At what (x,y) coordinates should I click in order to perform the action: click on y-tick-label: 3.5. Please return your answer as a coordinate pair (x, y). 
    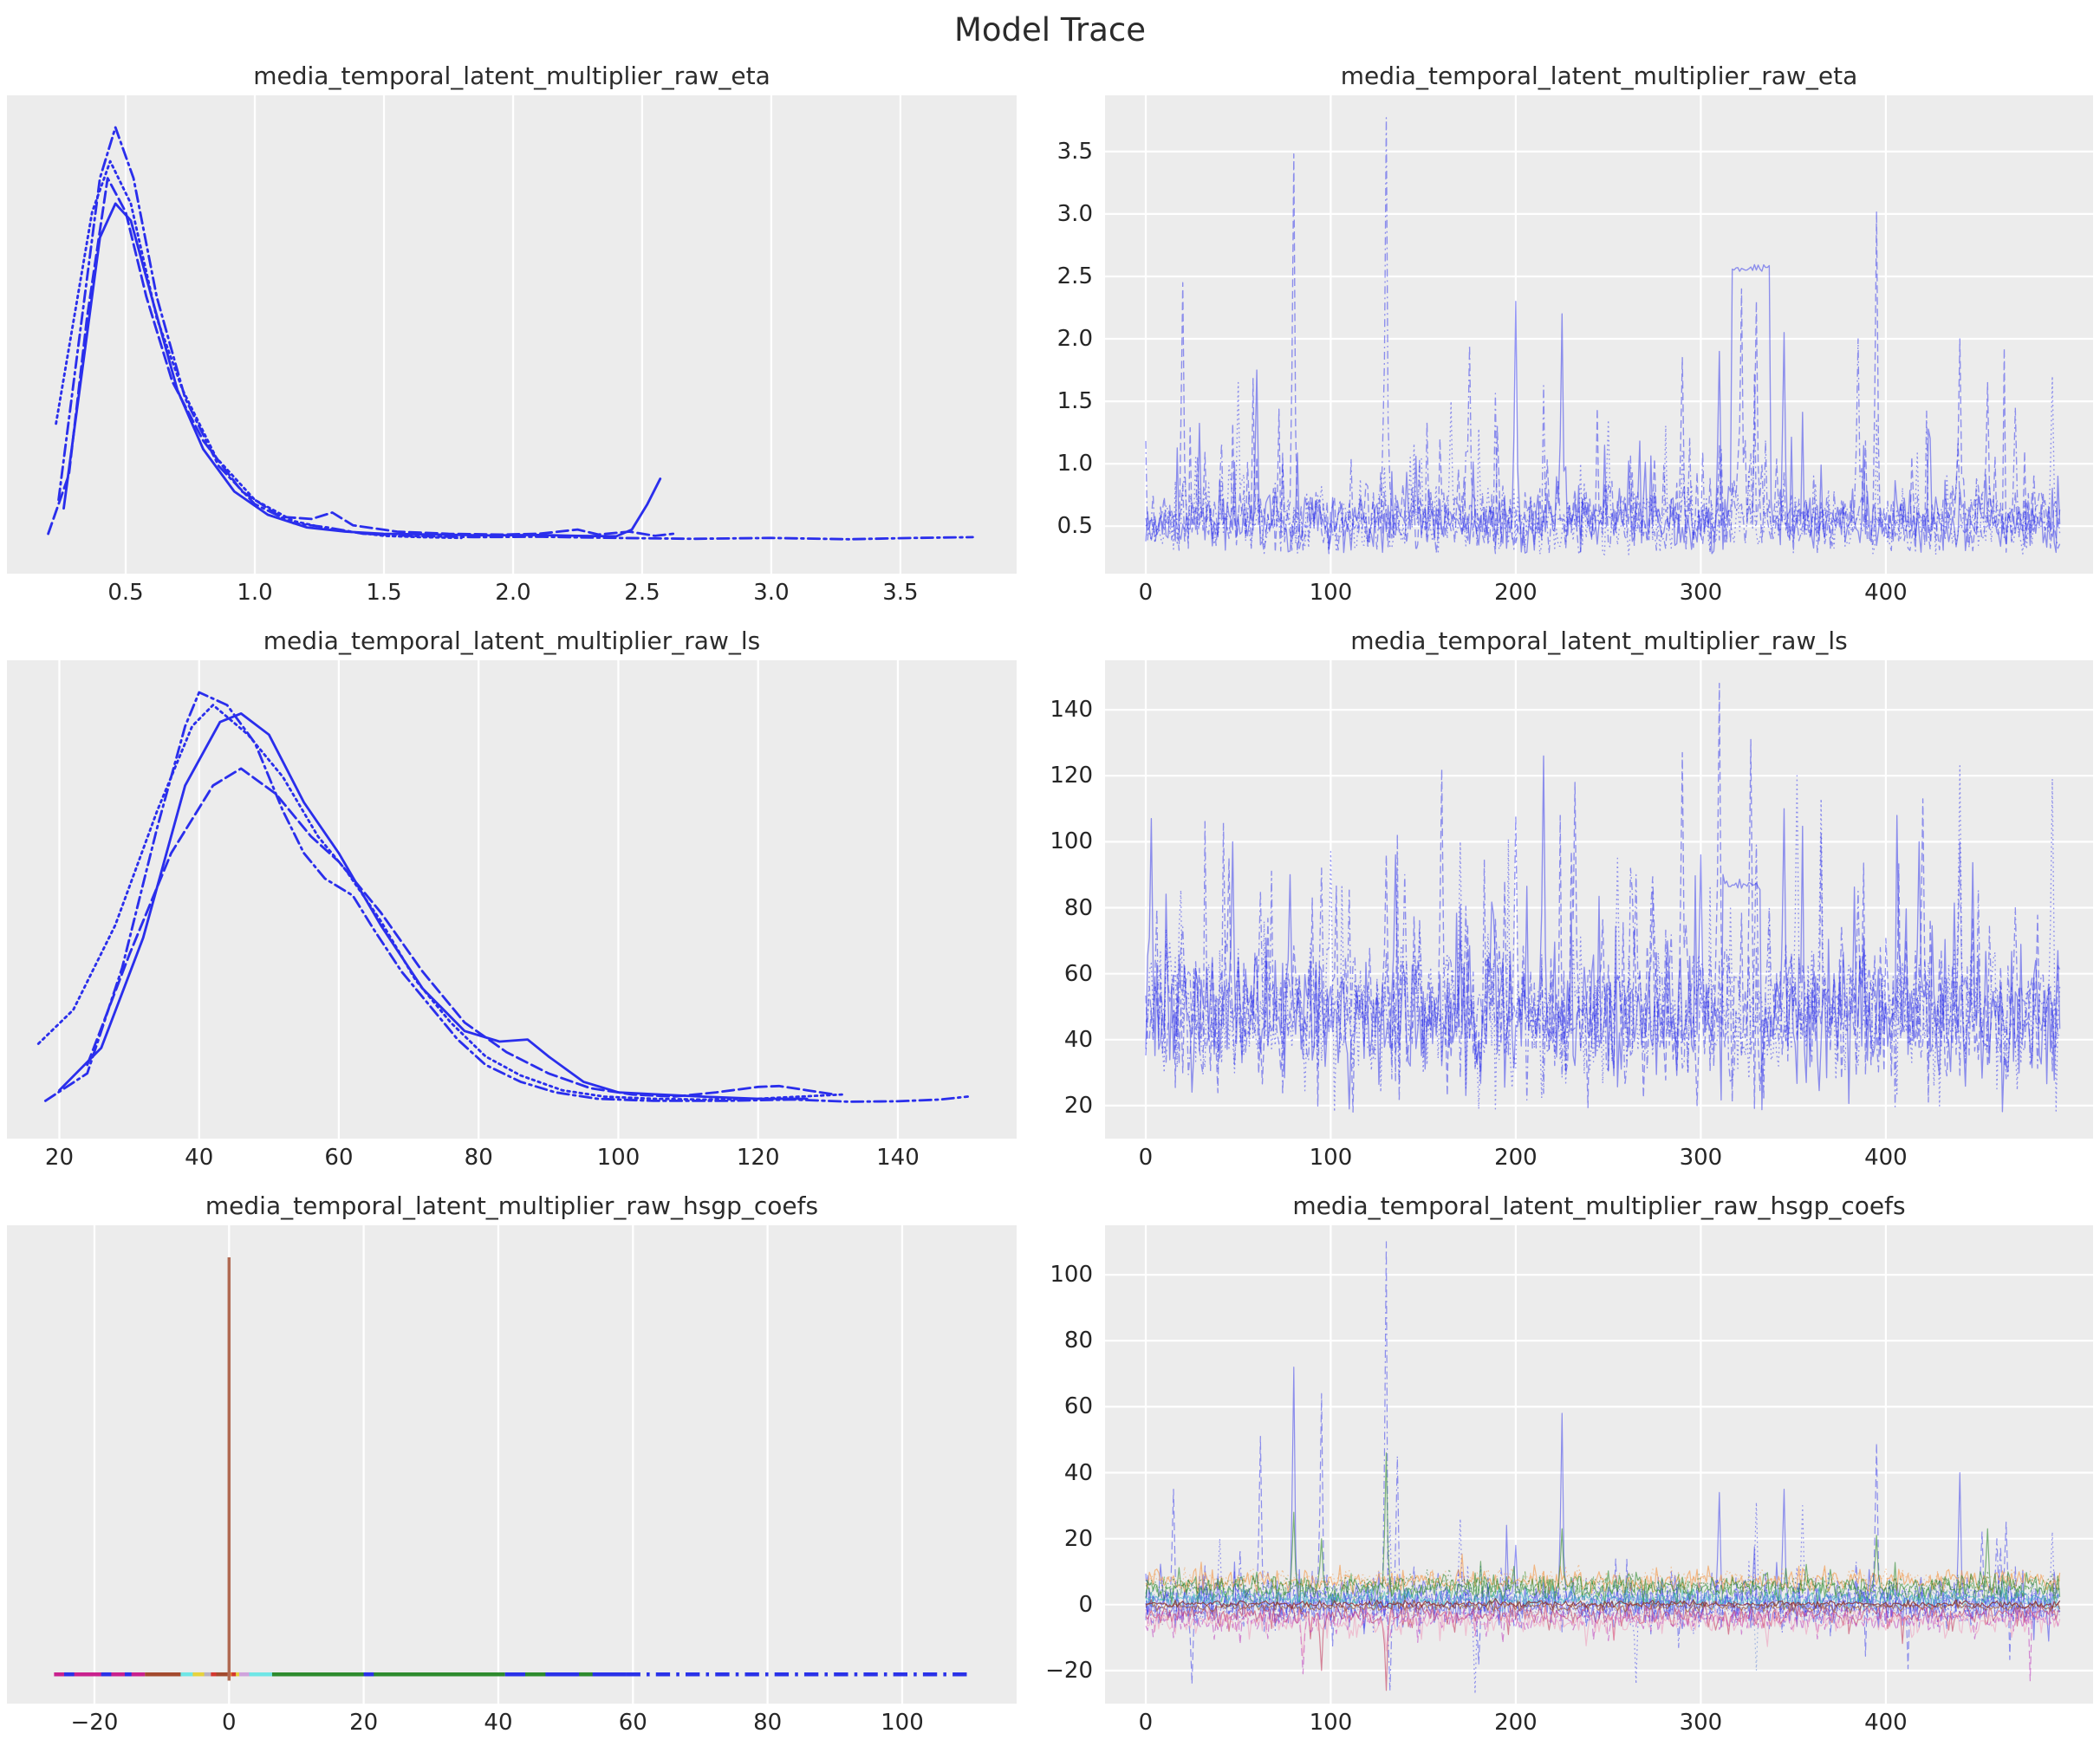
    Looking at the image, I should click on (1075, 152).